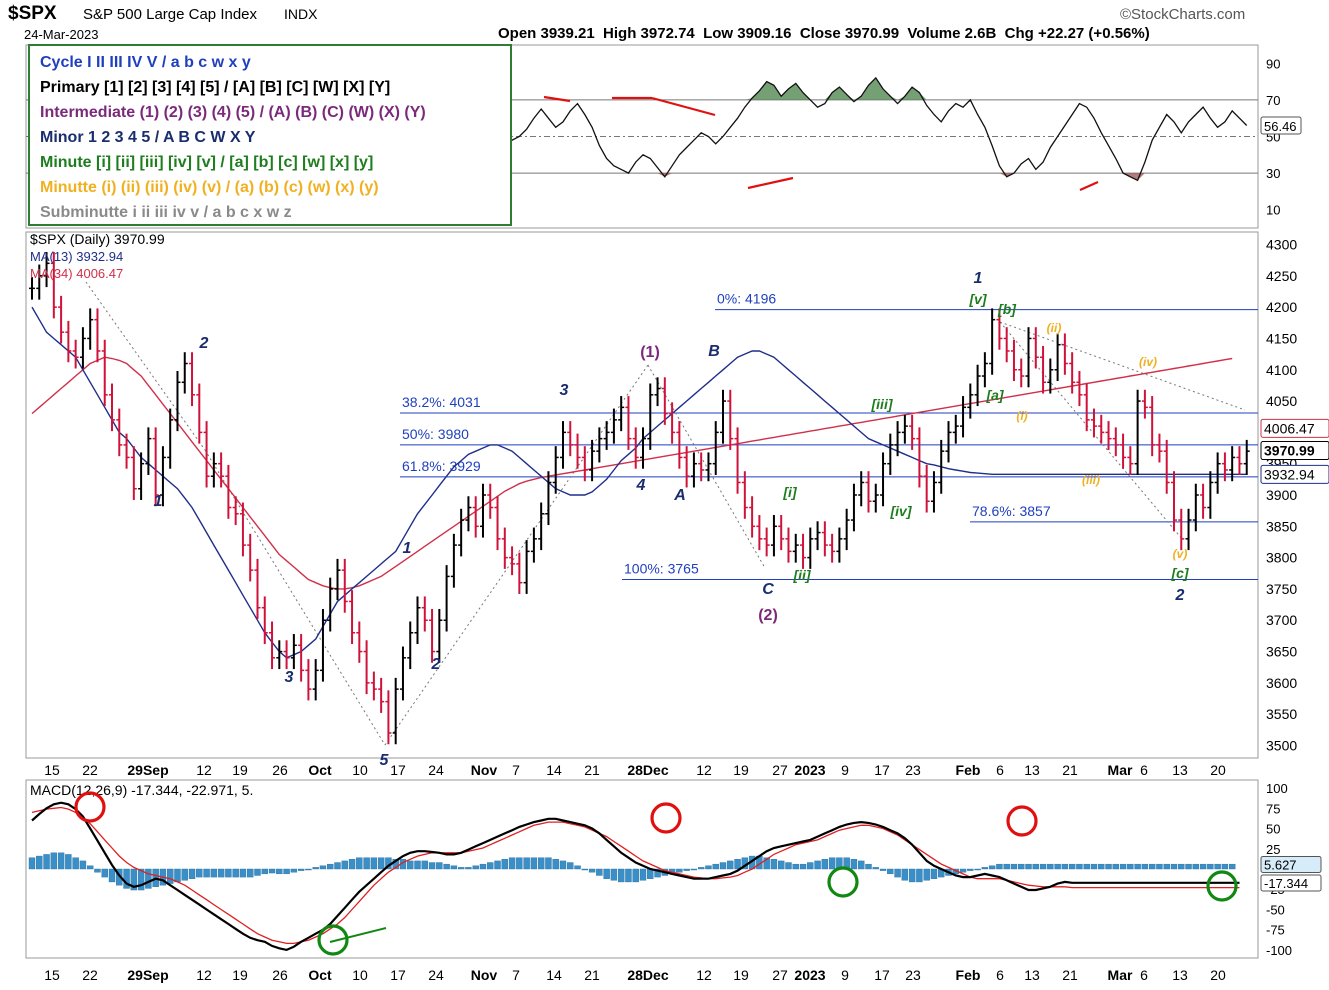  Describe the element at coordinates (1180, 554) in the screenshot. I see `wave-label: (v)` at that location.